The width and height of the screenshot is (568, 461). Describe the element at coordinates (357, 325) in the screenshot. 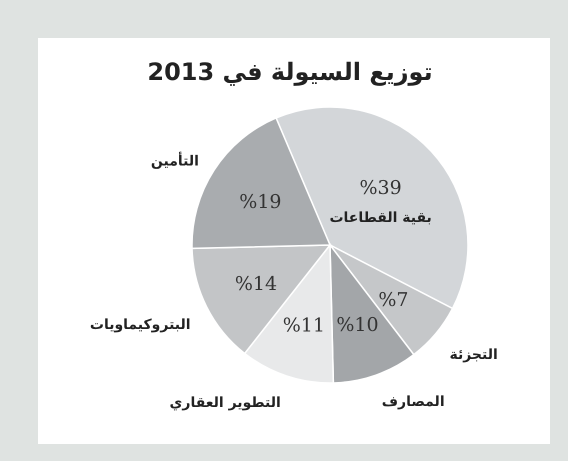

I see `data-label: %10` at that location.